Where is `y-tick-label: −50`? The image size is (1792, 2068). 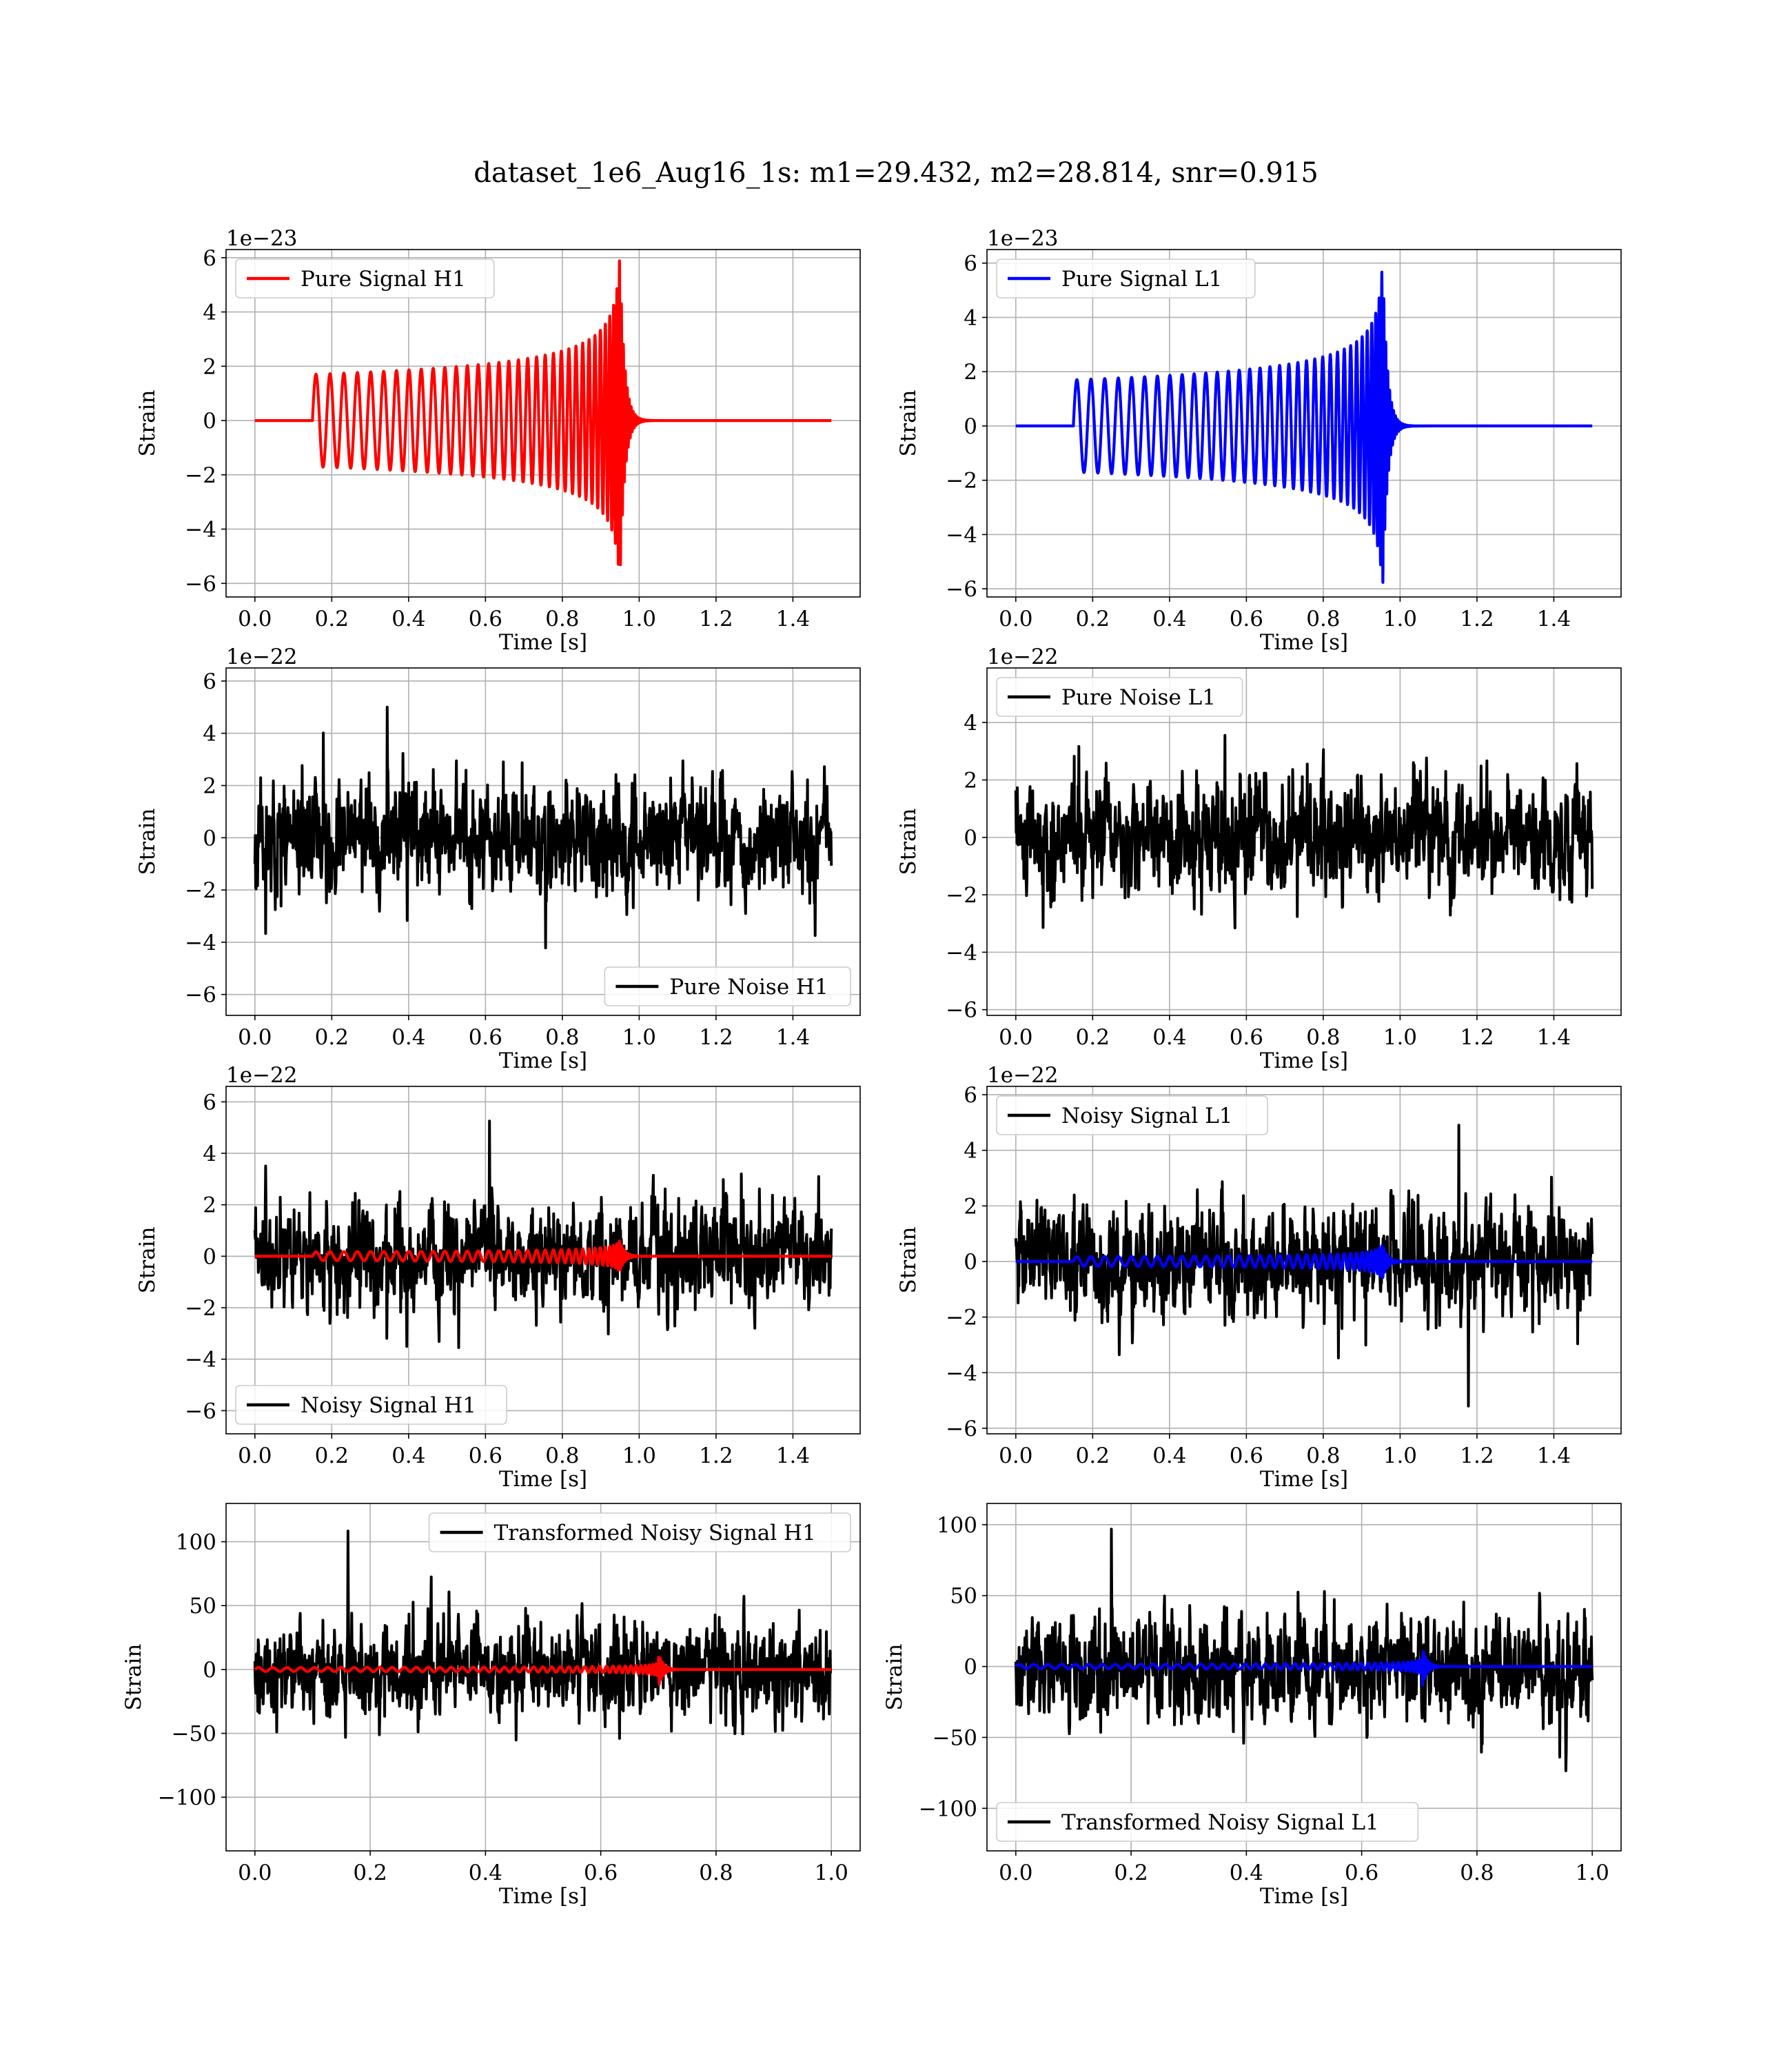 y-tick-label: −50 is located at coordinates (194, 1734).